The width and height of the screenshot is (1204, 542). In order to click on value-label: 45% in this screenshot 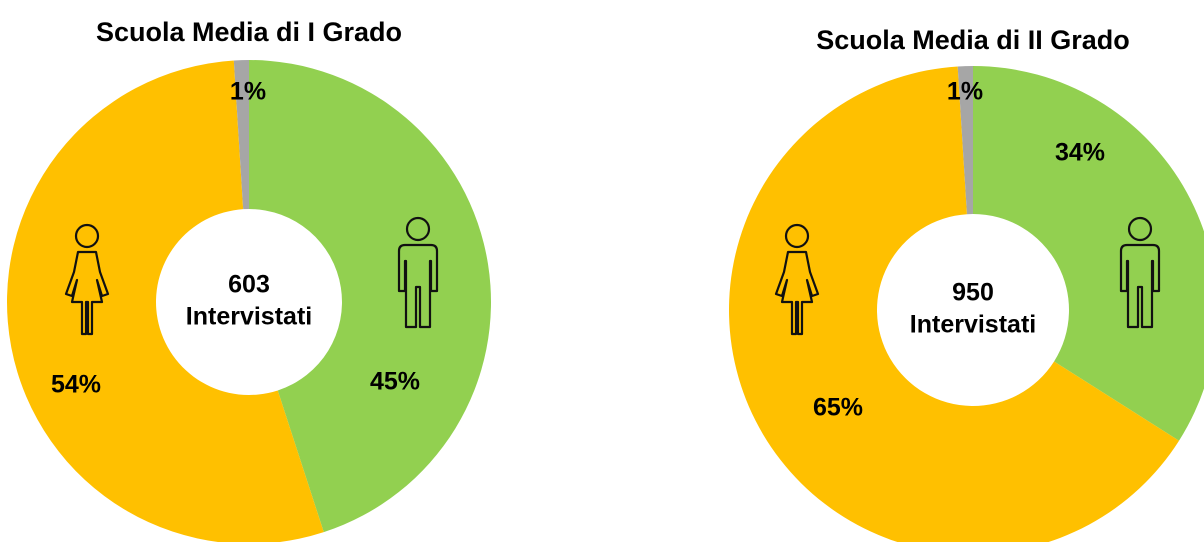, I will do `click(395, 382)`.